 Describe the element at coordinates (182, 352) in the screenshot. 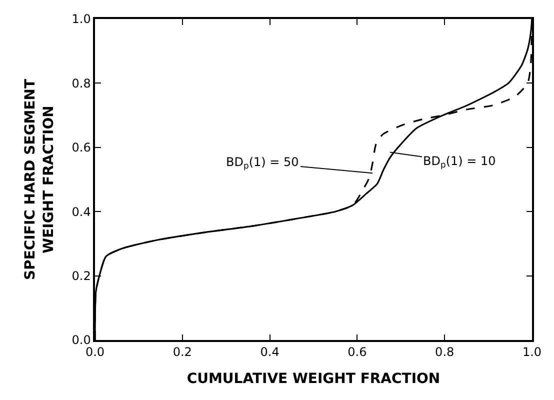

I see `x-tick-label: 0.2` at that location.